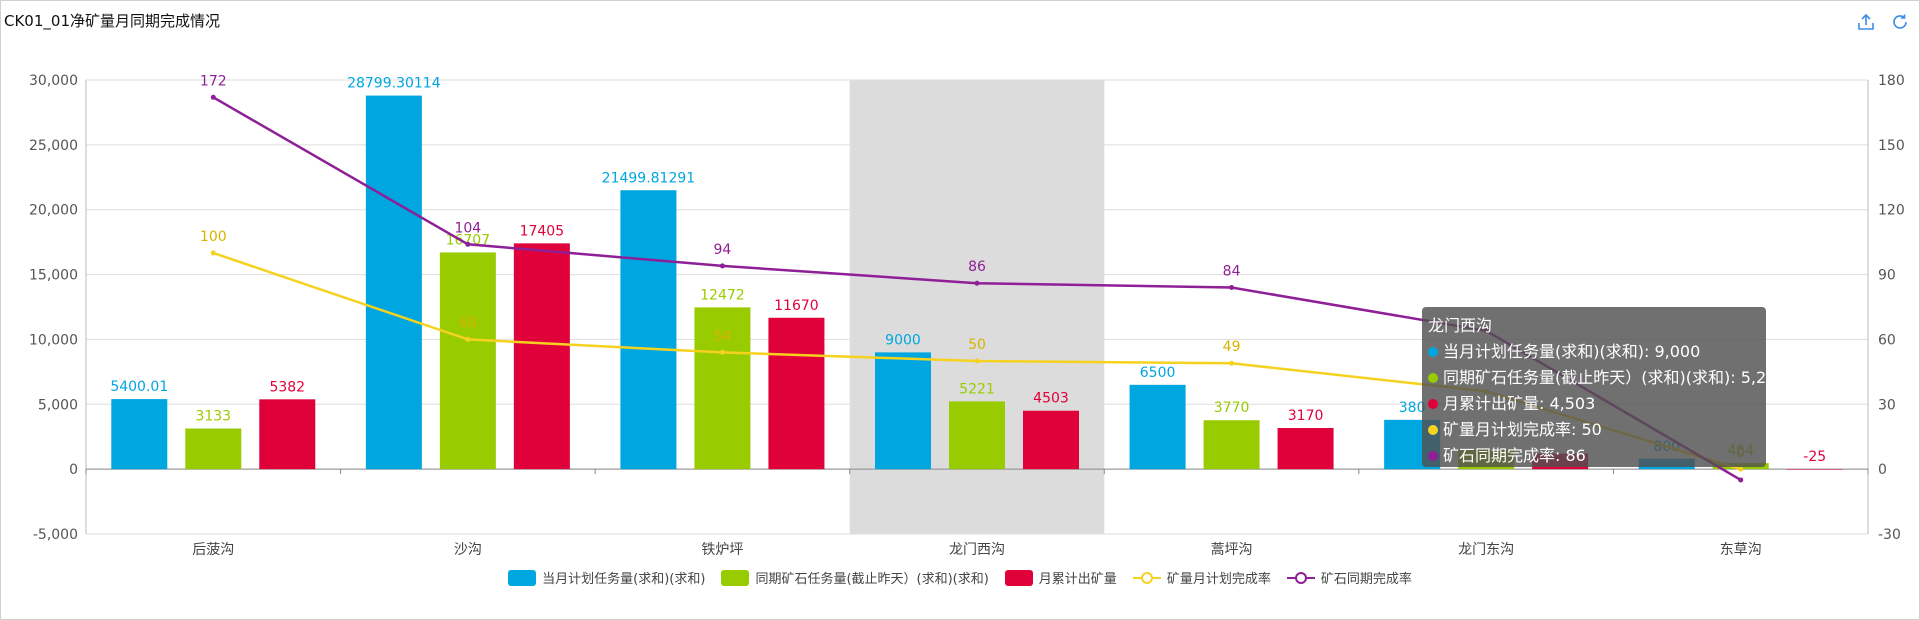  I want to click on tooltip-title: 龙门西沟, so click(1460, 325).